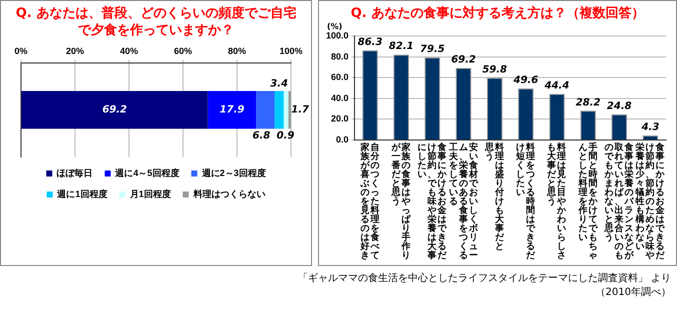 This screenshot has height=320, width=677. Describe the element at coordinates (300, 110) in the screenshot. I see `data-label: 1.7` at that location.